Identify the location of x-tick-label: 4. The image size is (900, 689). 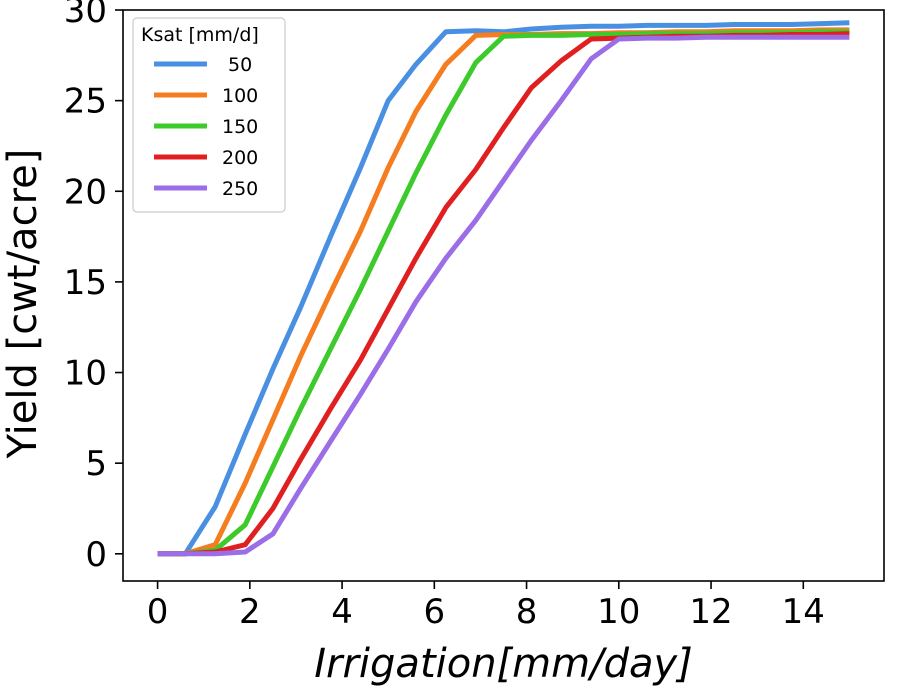
(342, 612).